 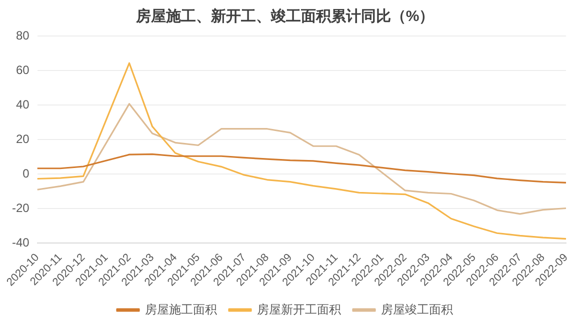 What do you see at coordinates (21, 207) in the screenshot?
I see `y-tick-label: -20` at bounding box center [21, 207].